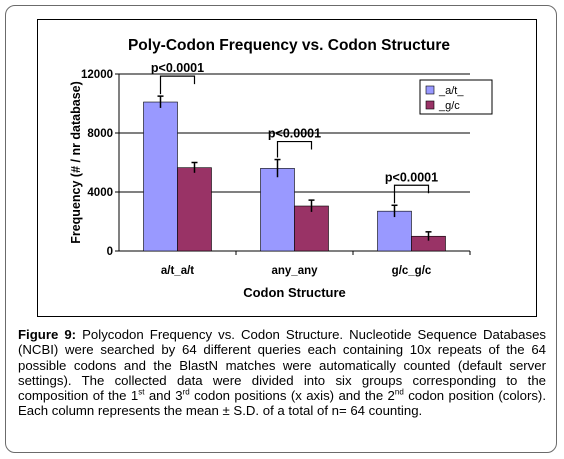 The width and height of the screenshot is (564, 459). What do you see at coordinates (289, 45) in the screenshot?
I see `chart-title: Poly-Codon Frequency vs. Codon Structure` at bounding box center [289, 45].